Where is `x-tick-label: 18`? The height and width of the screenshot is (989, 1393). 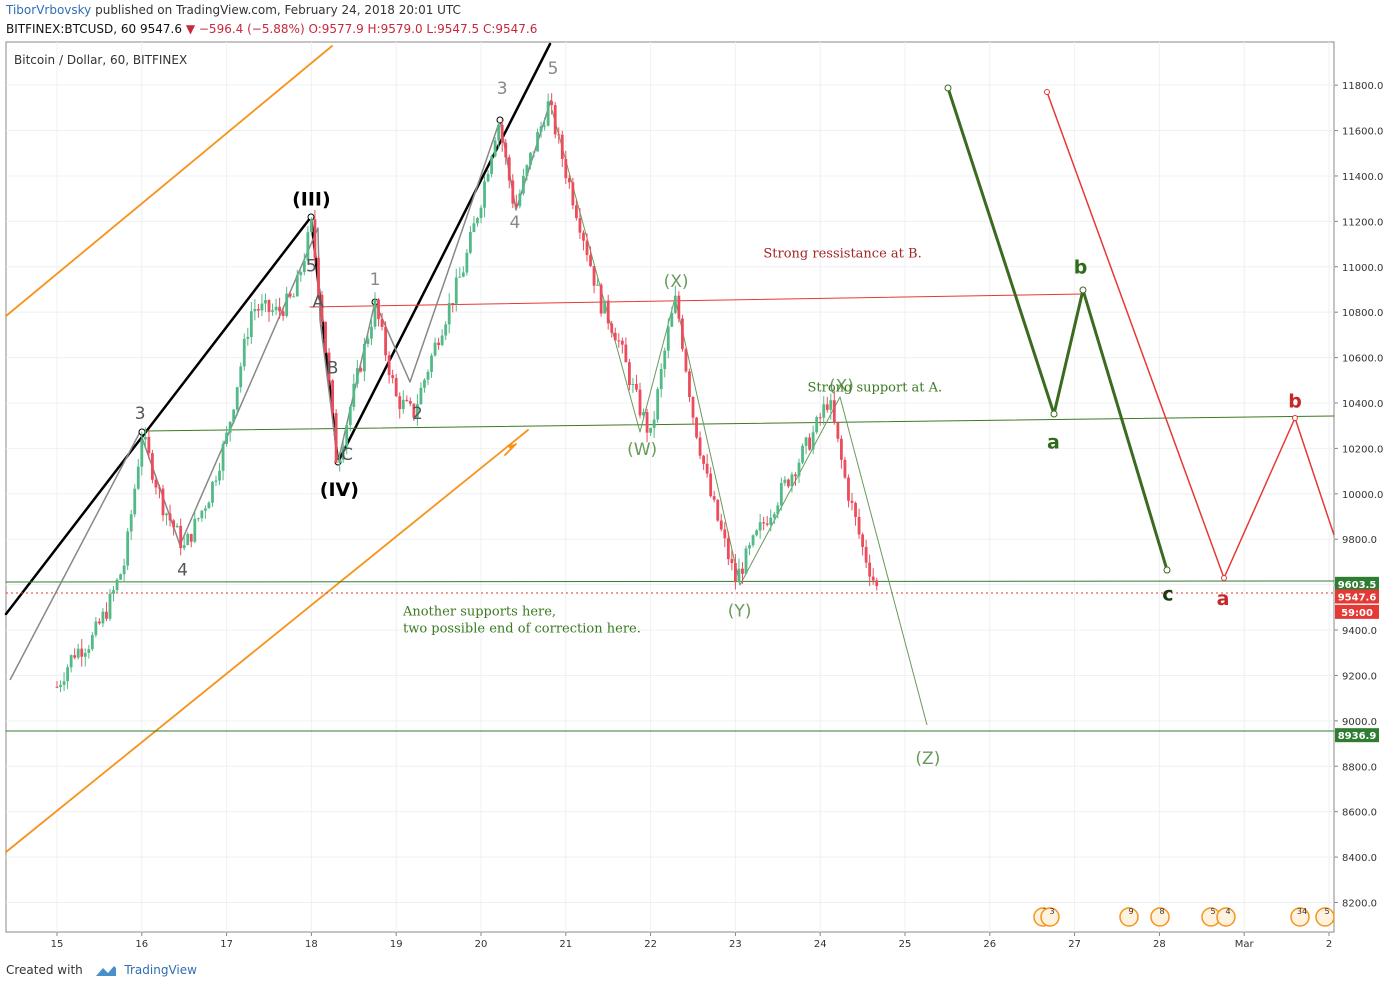
x-tick-label: 18 is located at coordinates (311, 944).